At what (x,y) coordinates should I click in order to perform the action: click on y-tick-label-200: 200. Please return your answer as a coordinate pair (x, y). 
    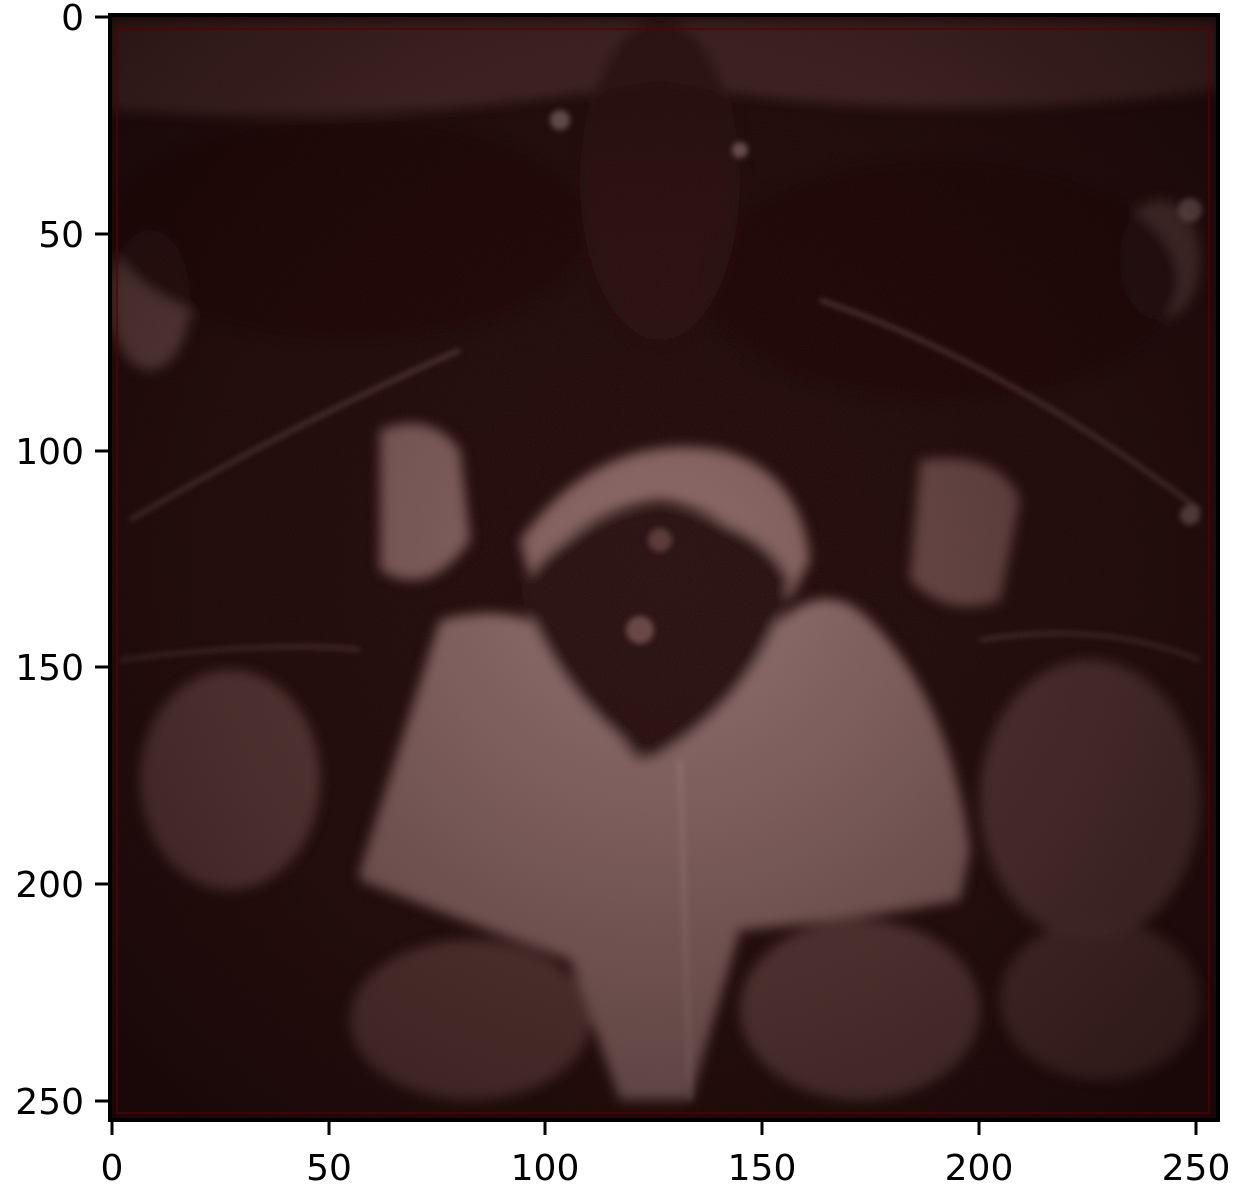
    Looking at the image, I should click on (49, 885).